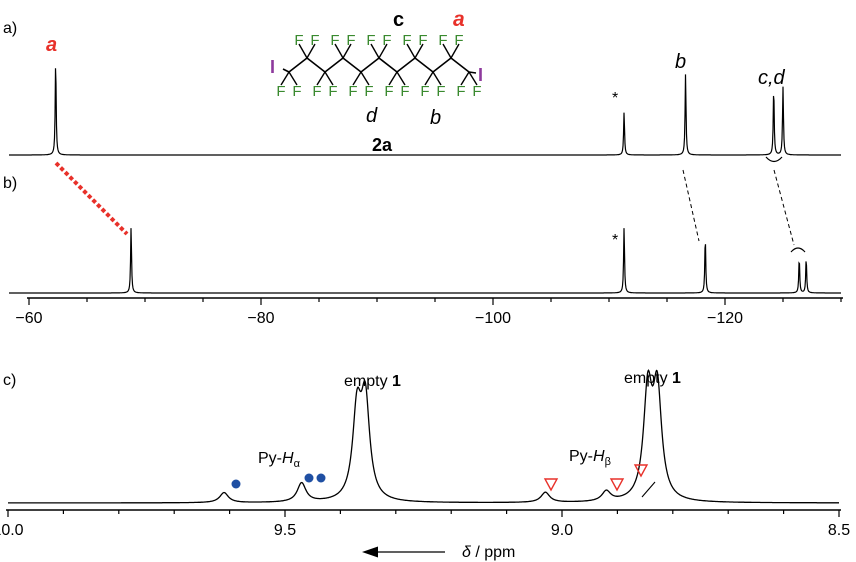 The width and height of the screenshot is (856, 562). I want to click on fluorine-atoms: F FF FF FF FF FF FF FF FF FF FF F, so click(378, 66).